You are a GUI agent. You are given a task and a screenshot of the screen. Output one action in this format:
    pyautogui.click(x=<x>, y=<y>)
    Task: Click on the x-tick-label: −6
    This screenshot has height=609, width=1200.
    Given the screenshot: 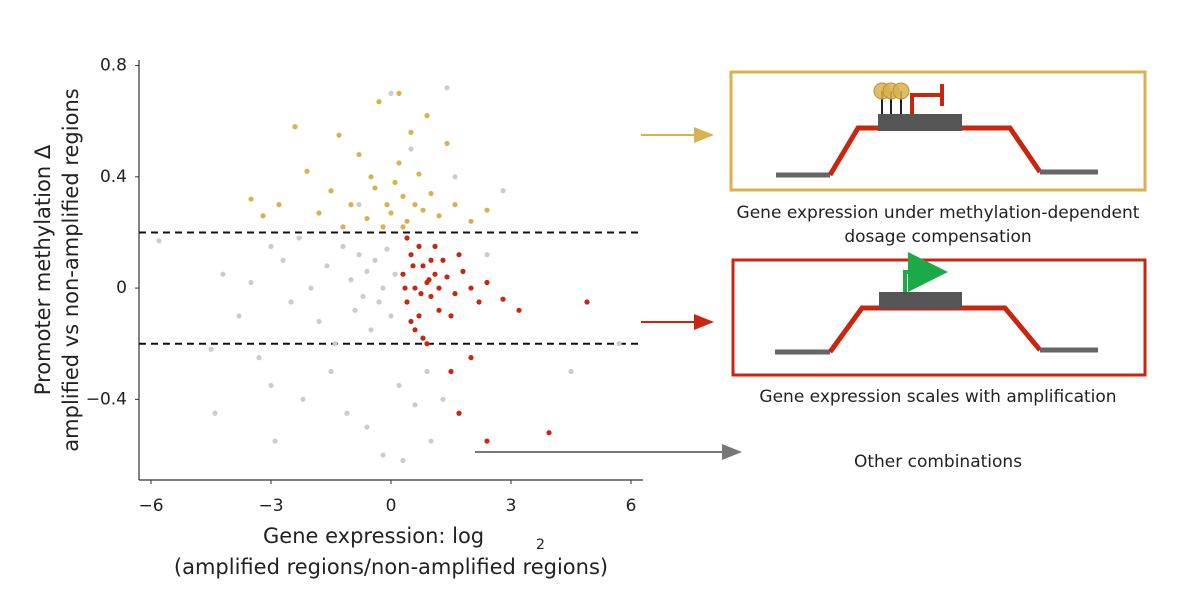 What is the action you would take?
    pyautogui.click(x=150, y=506)
    